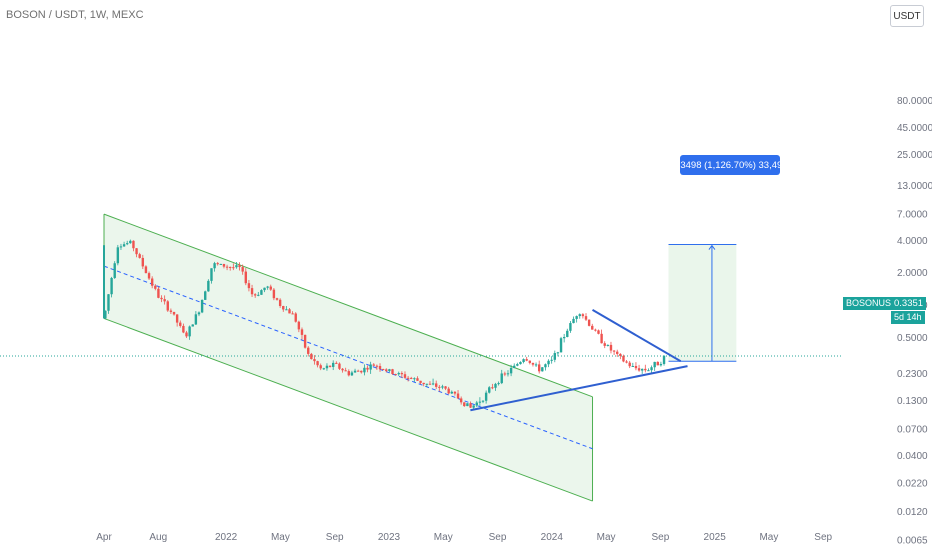 The height and width of the screenshot is (550, 932). I want to click on currency-button: USDT, so click(907, 16).